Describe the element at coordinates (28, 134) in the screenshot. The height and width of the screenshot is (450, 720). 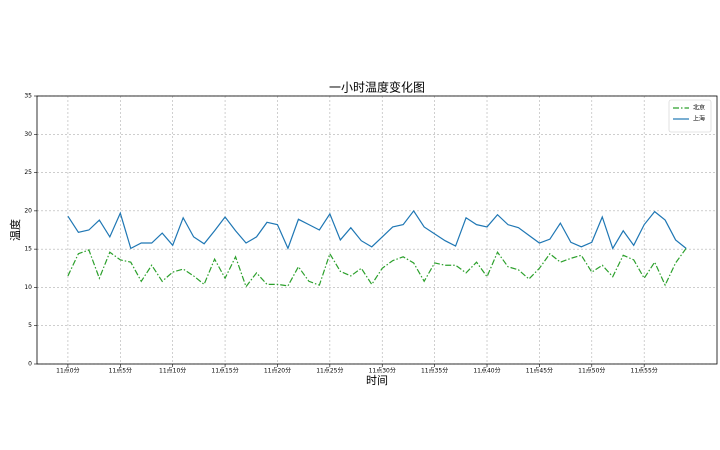
I see `y-tick-label: 30` at that location.